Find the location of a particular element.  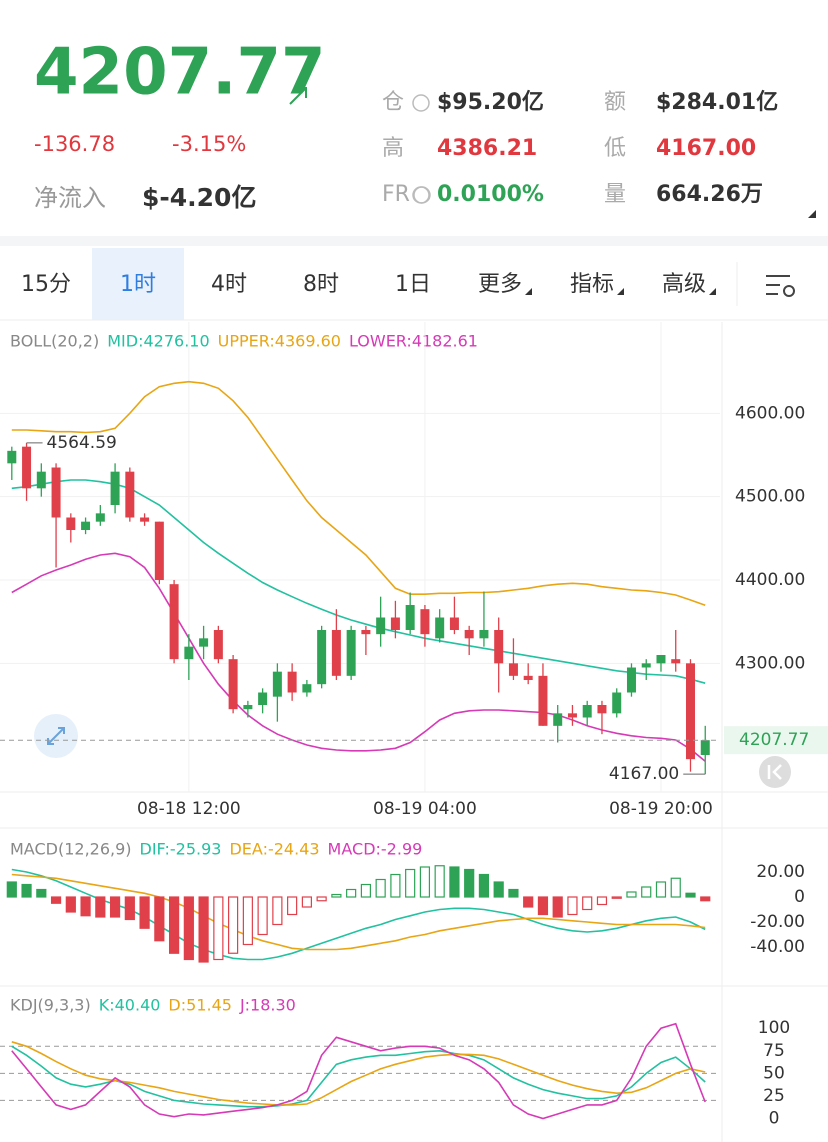

y-tick-label: 50 is located at coordinates (774, 1073).